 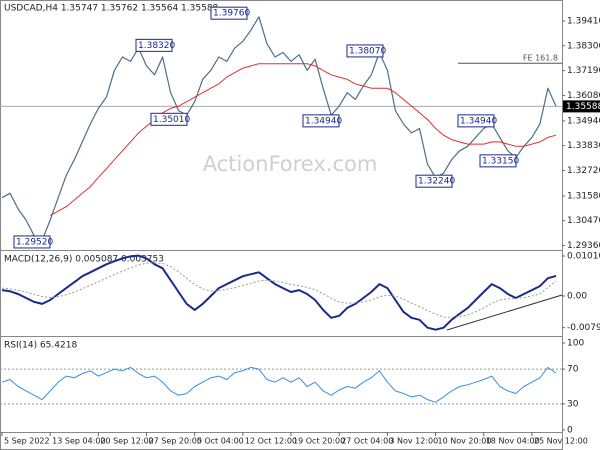 I want to click on panel-title: RSI(14) 65.4218, so click(x=40, y=346).